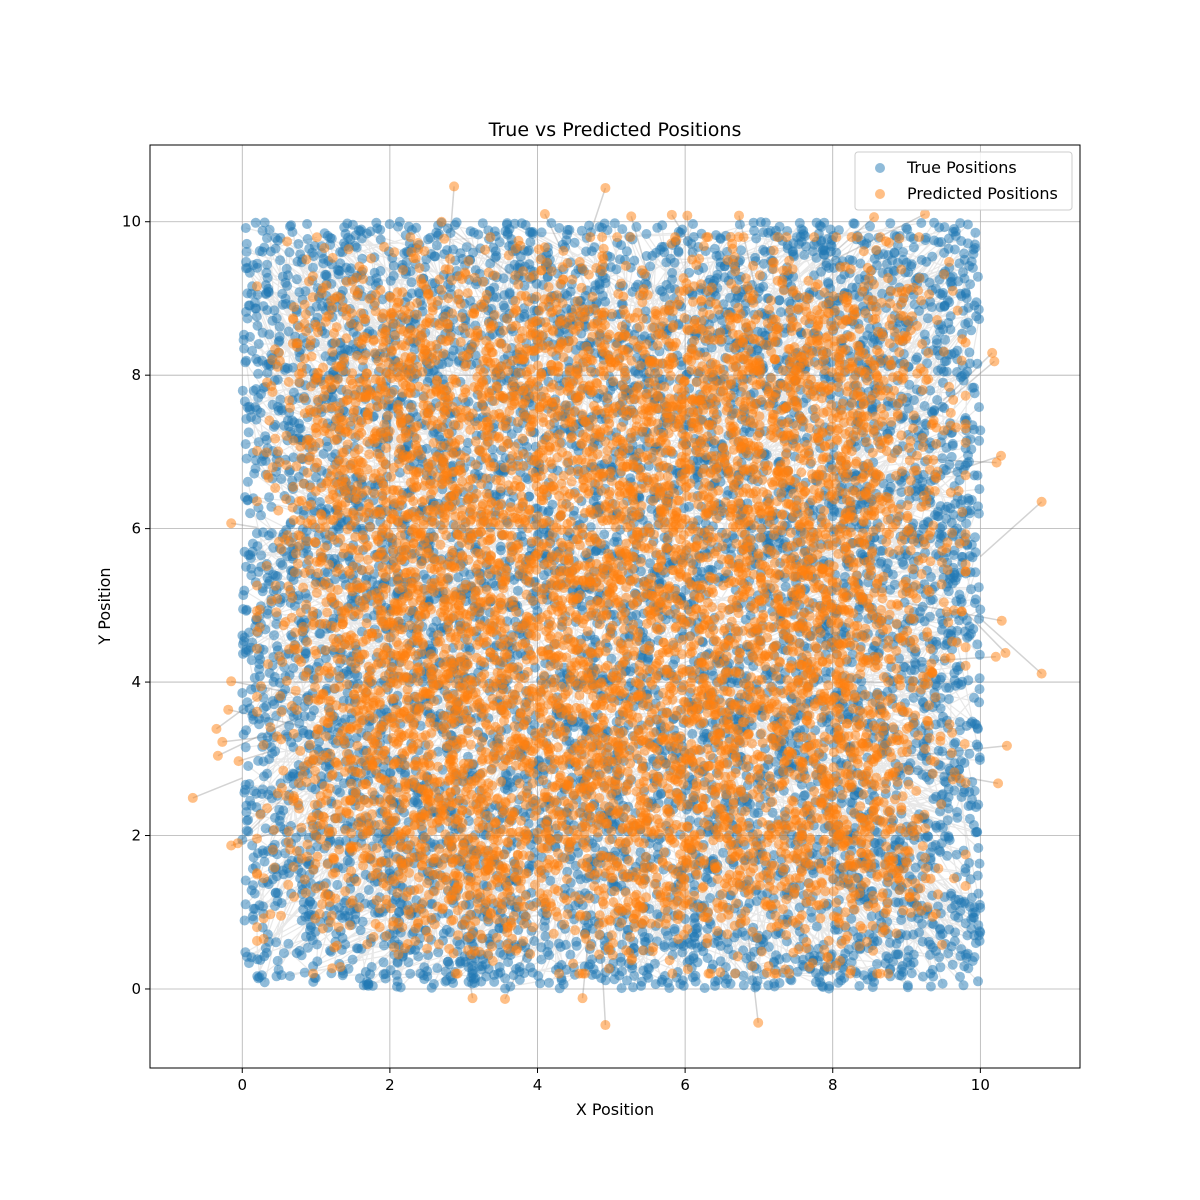 This screenshot has width=1200, height=1200. Describe the element at coordinates (615, 130) in the screenshot. I see `chart-title: True vs Predicted Positions` at that location.